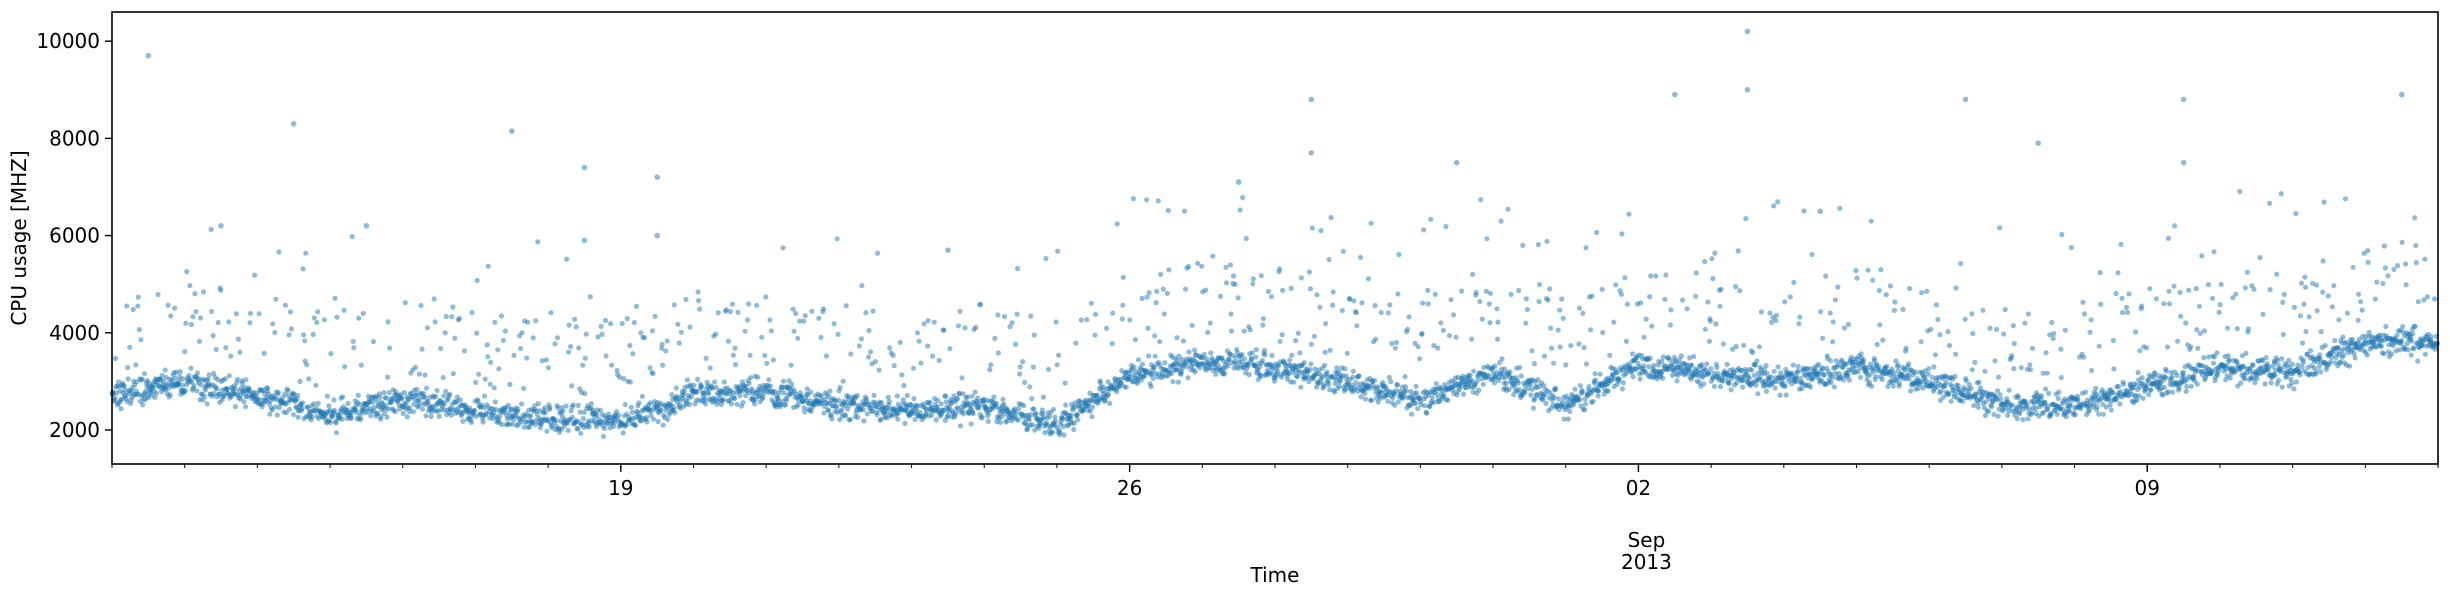 This screenshot has width=2450, height=599. Describe the element at coordinates (657, 235) in the screenshot. I see `outlier-point` at that location.